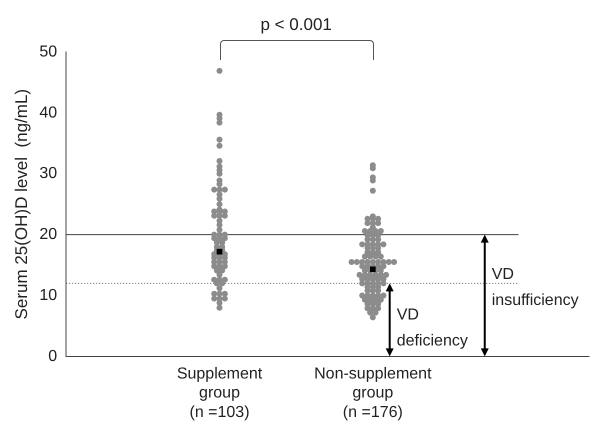  Describe the element at coordinates (48, 51) in the screenshot. I see `y-tick-label: 50` at that location.